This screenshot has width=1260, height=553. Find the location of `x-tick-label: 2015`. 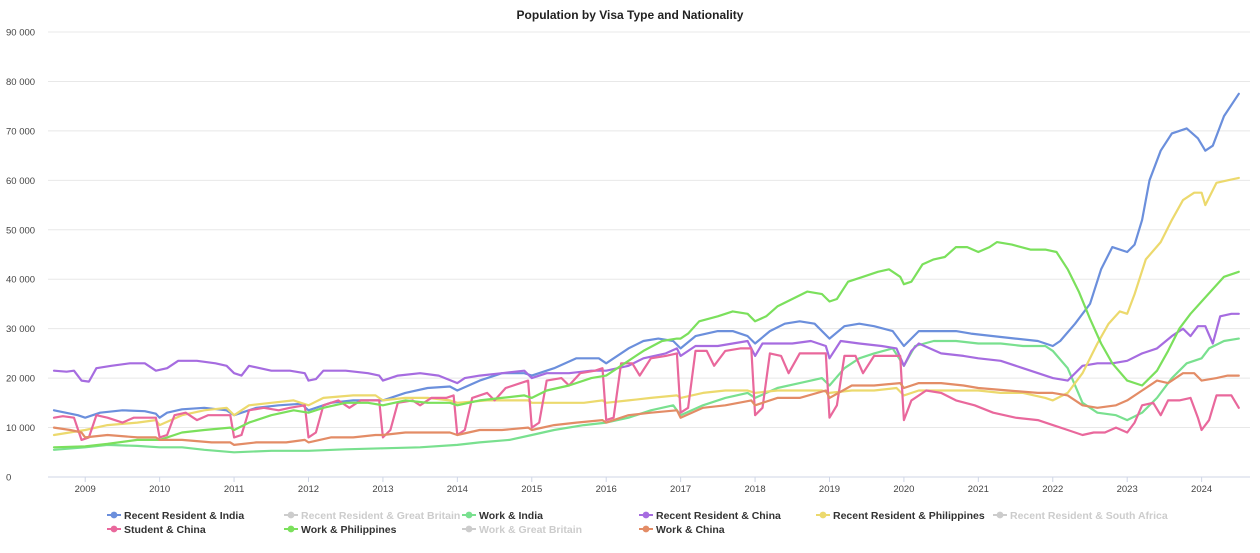

x-tick-label: 2015 is located at coordinates (531, 489).